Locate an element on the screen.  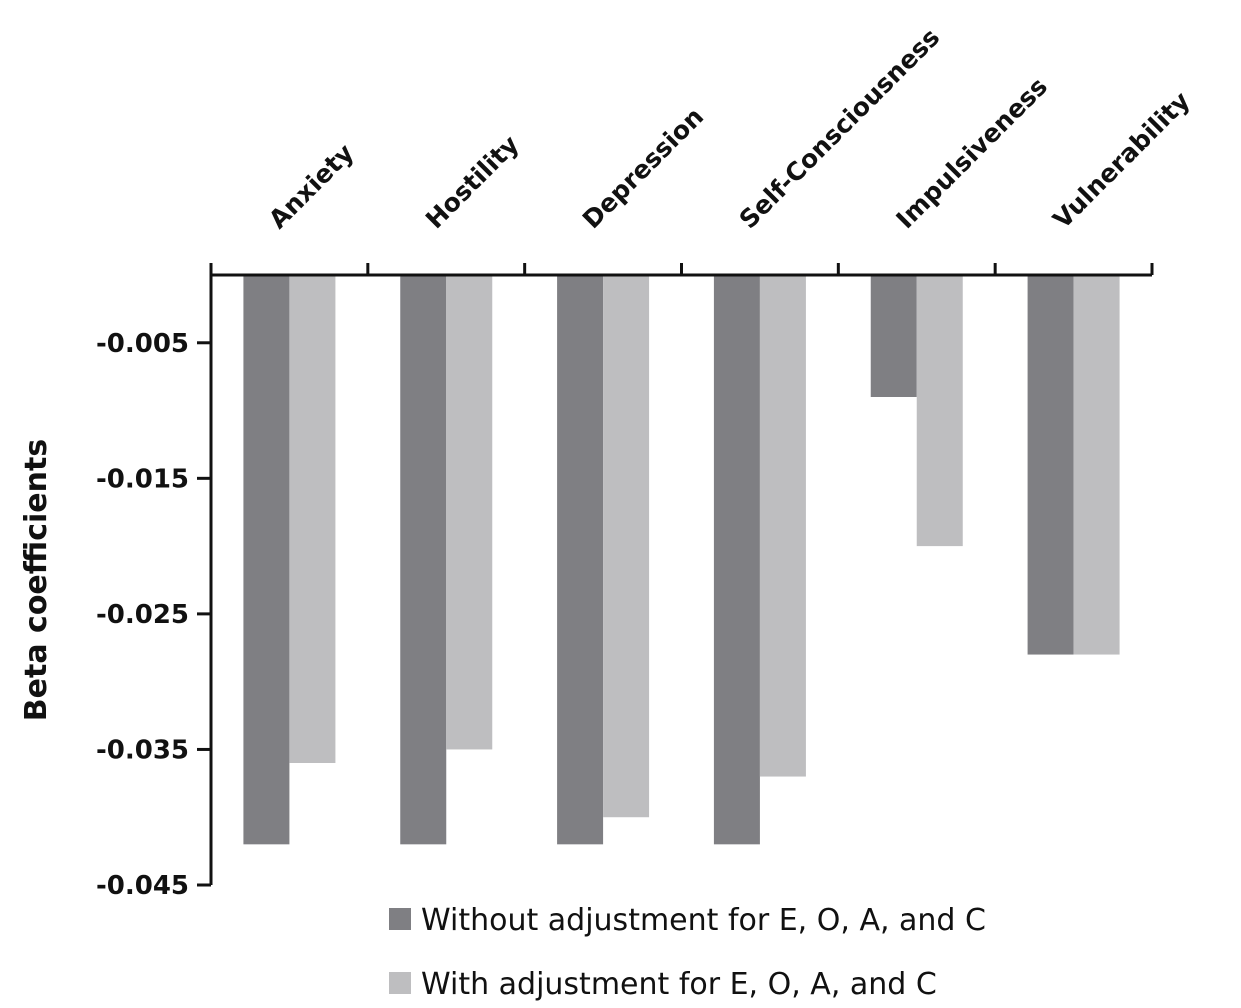
category-label-hostility: Hostility is located at coordinates (472, 182).